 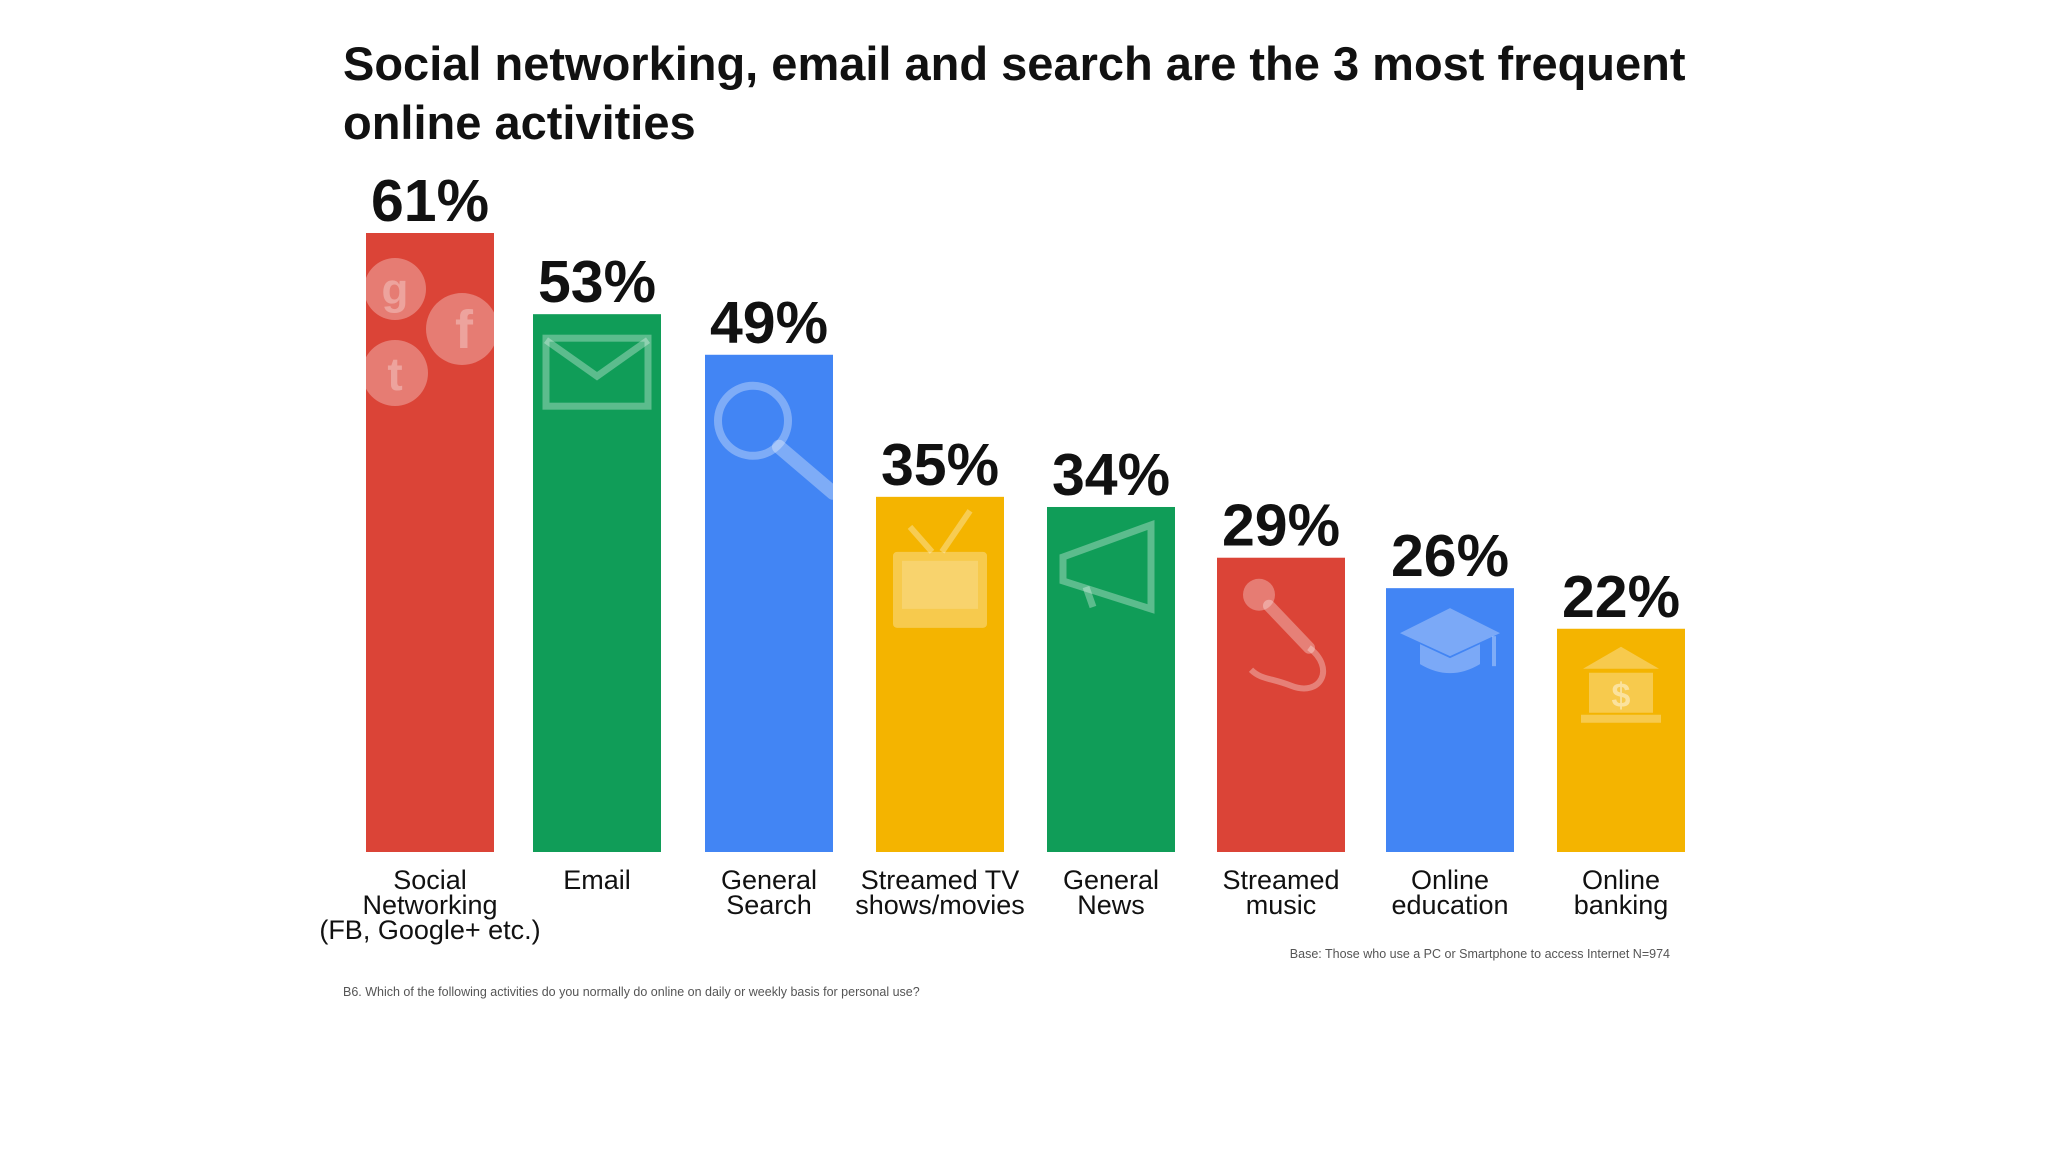 What do you see at coordinates (1450, 720) in the screenshot?
I see `bar-online-education` at bounding box center [1450, 720].